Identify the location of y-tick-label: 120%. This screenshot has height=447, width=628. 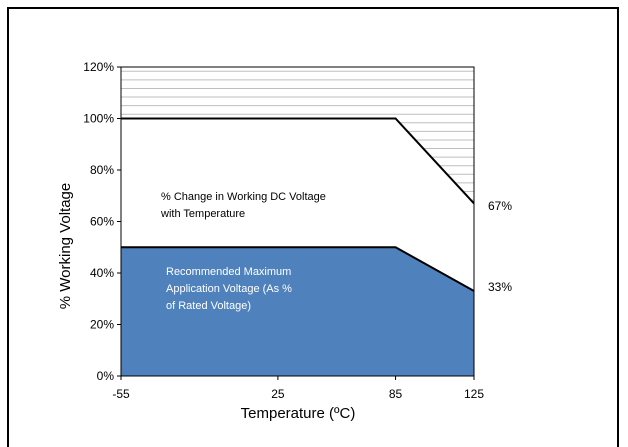
(98, 67).